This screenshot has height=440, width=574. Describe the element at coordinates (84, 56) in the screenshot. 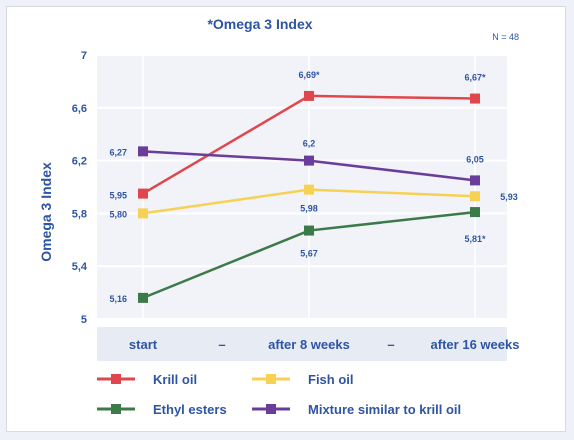

I see `y-tick-label: 7` at that location.